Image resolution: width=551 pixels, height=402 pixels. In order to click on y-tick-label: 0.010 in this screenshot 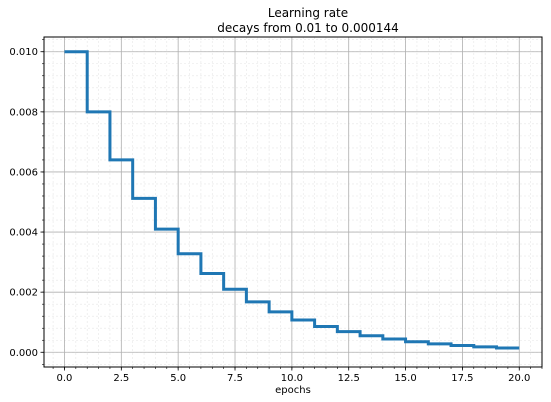, I will do `click(23, 52)`.